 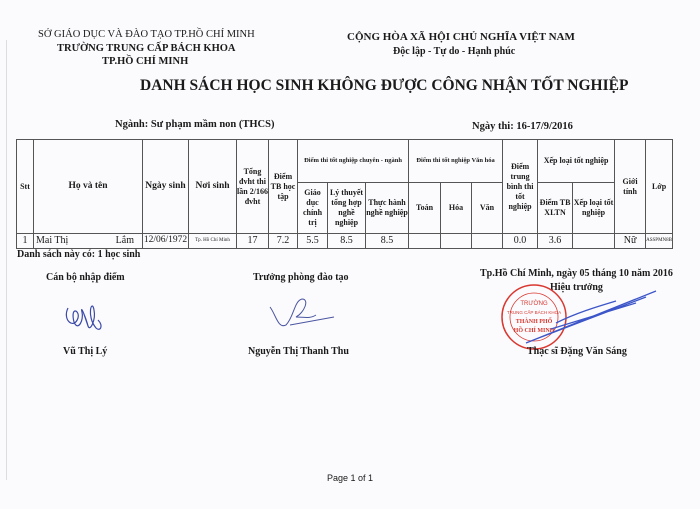 I want to click on cell-total-credits: 17, so click(x=252, y=241).